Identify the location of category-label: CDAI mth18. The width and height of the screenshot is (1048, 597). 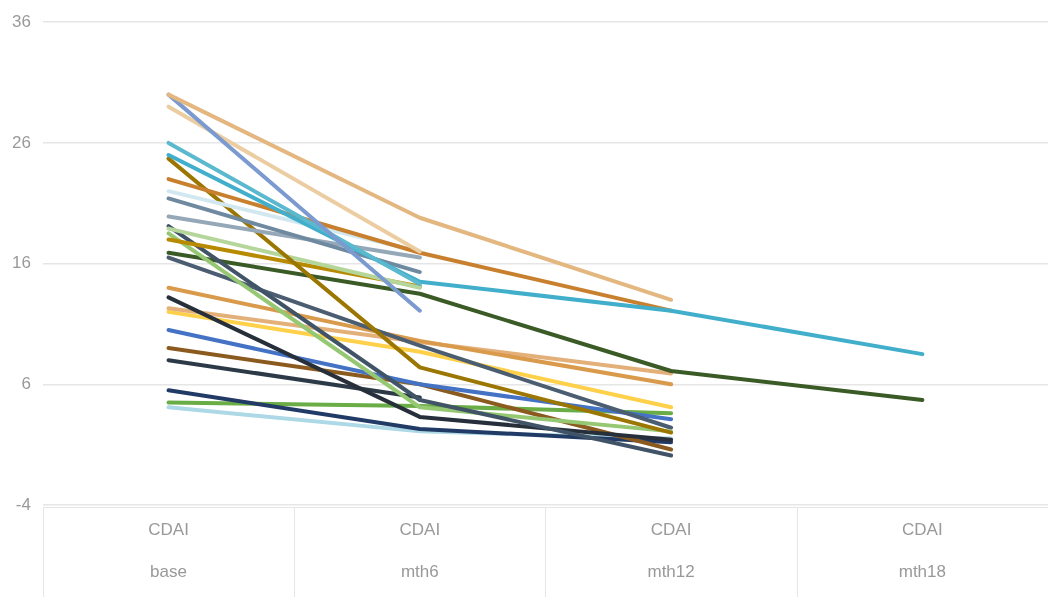
(922, 550).